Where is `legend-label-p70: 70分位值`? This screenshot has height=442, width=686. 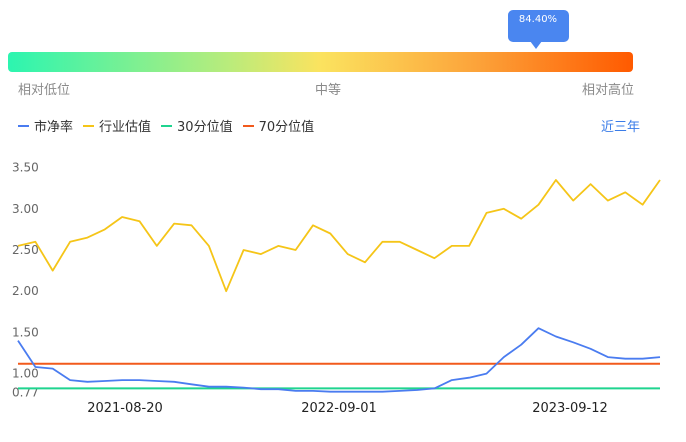
legend-label-p70: 70分位值 is located at coordinates (286, 127).